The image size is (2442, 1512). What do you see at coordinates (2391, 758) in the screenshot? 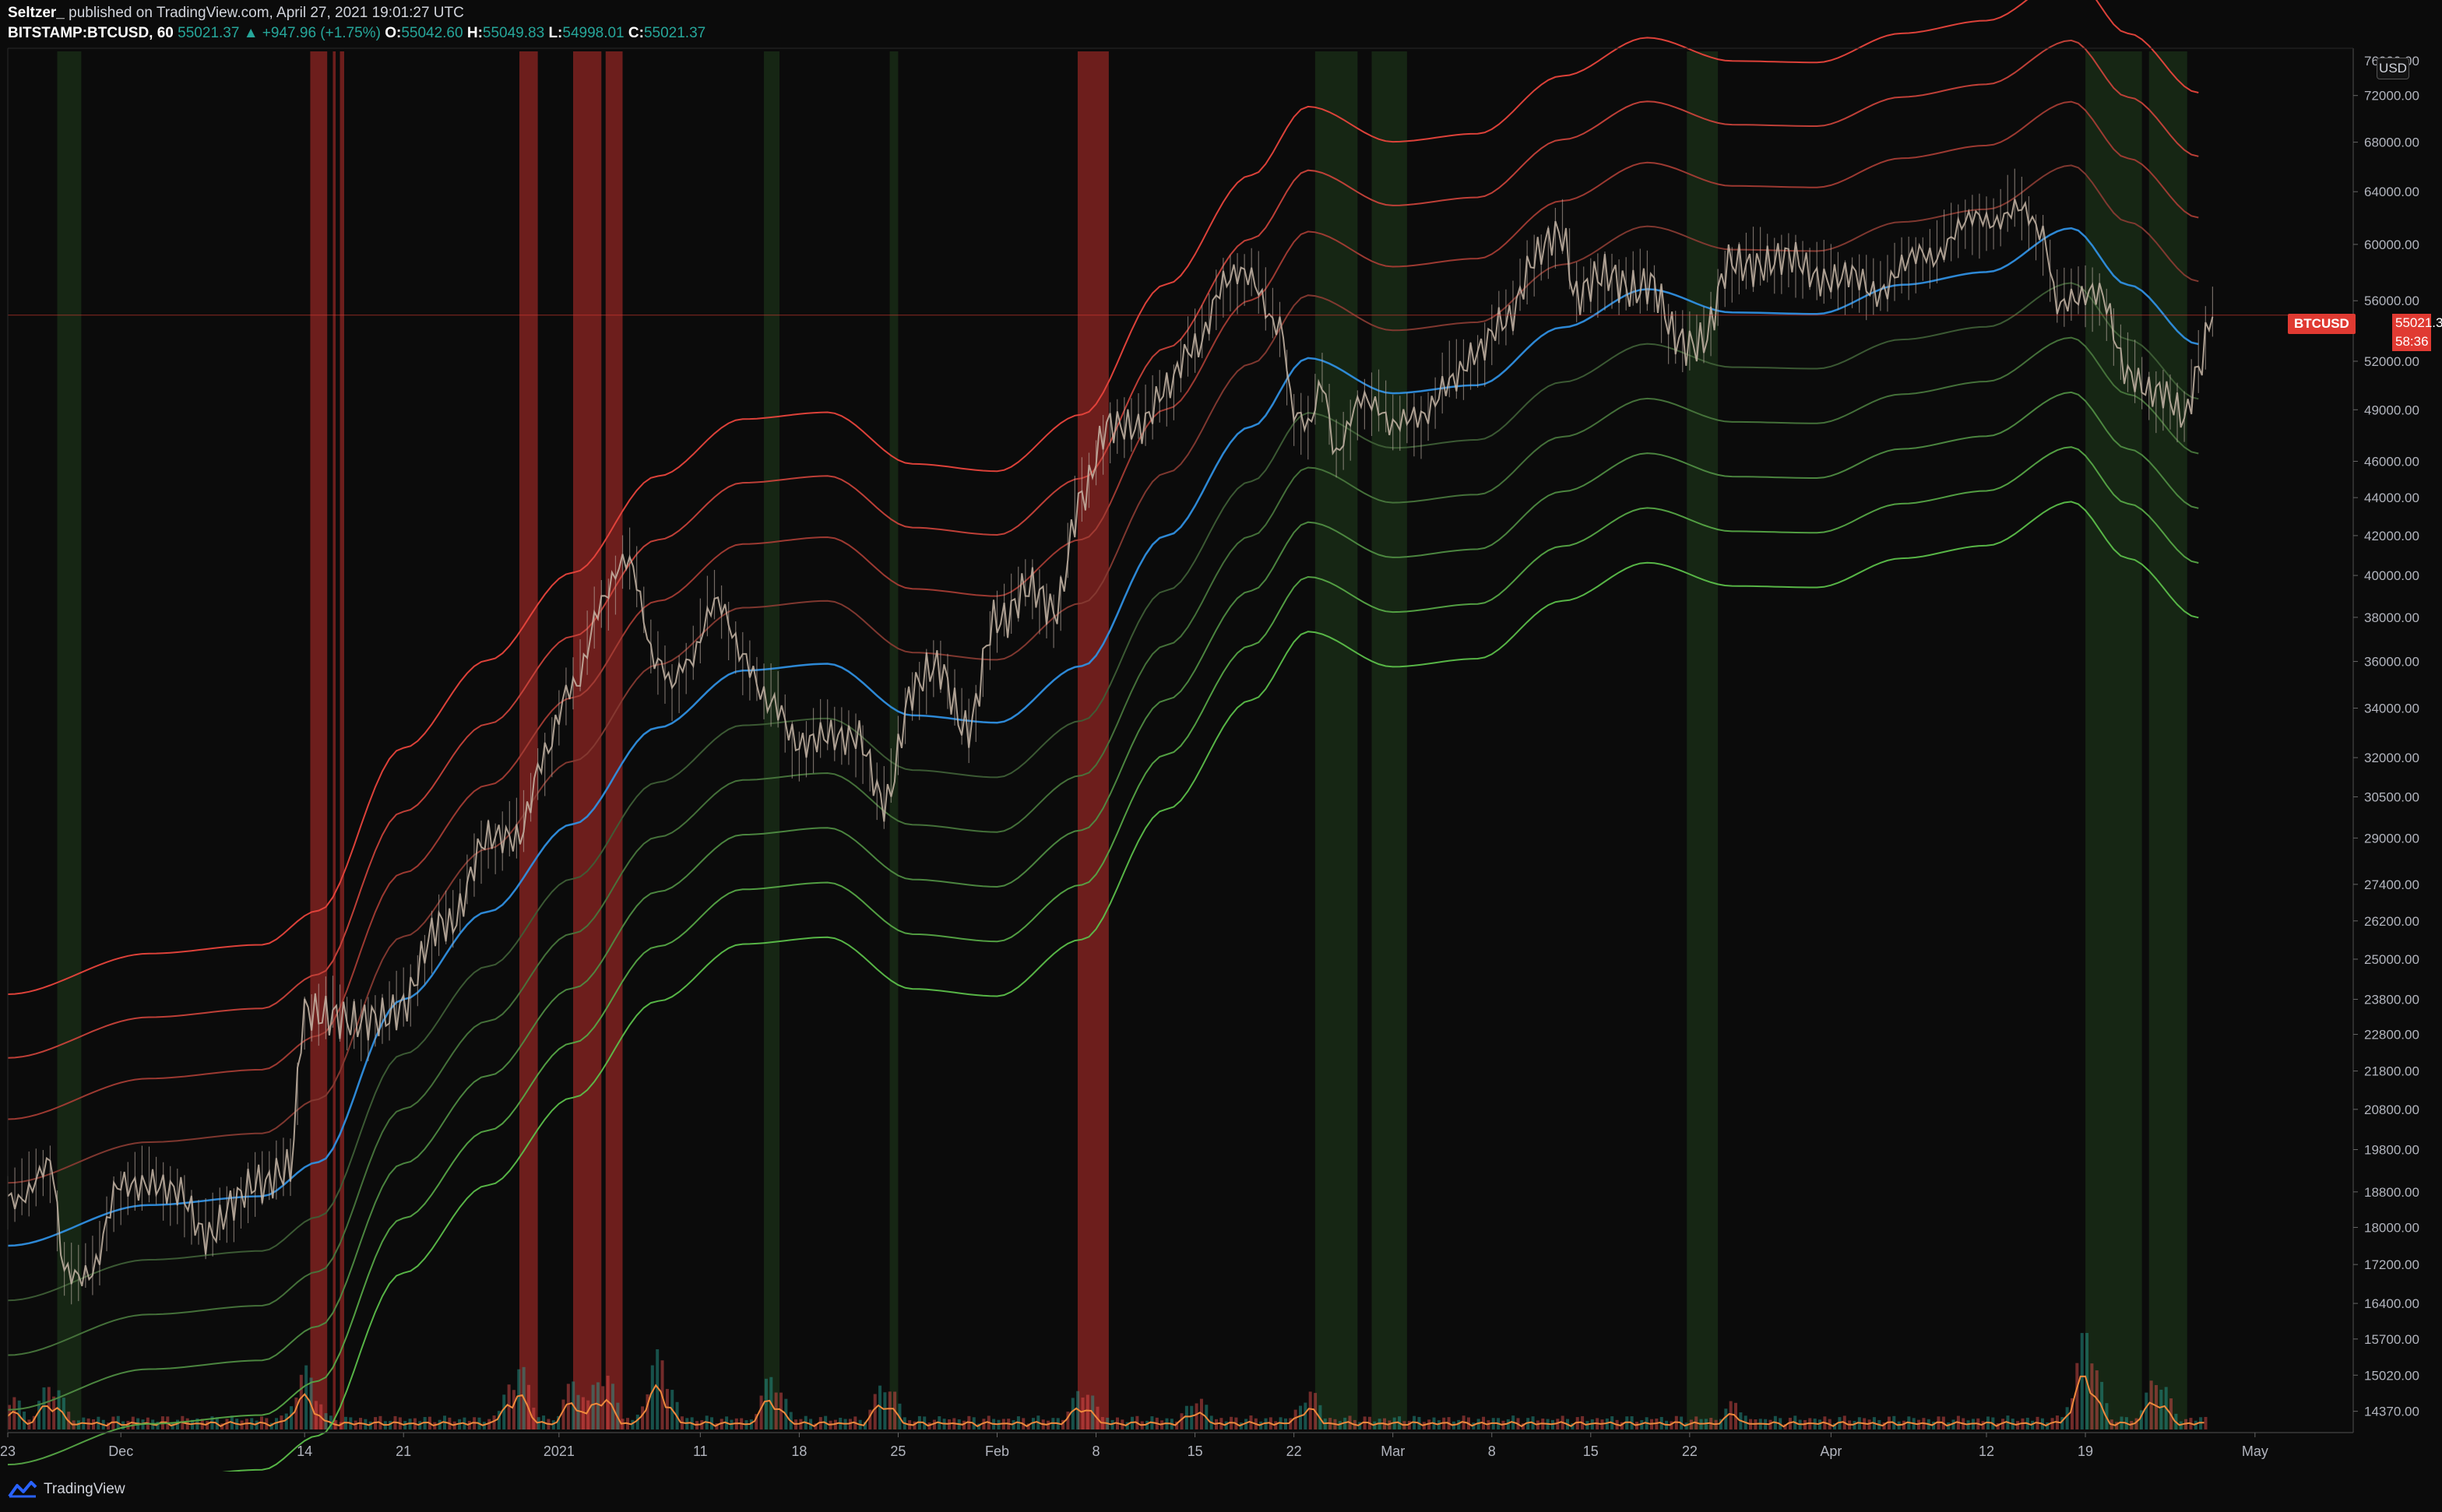
I see `y-tick-label: 32000.00` at bounding box center [2391, 758].